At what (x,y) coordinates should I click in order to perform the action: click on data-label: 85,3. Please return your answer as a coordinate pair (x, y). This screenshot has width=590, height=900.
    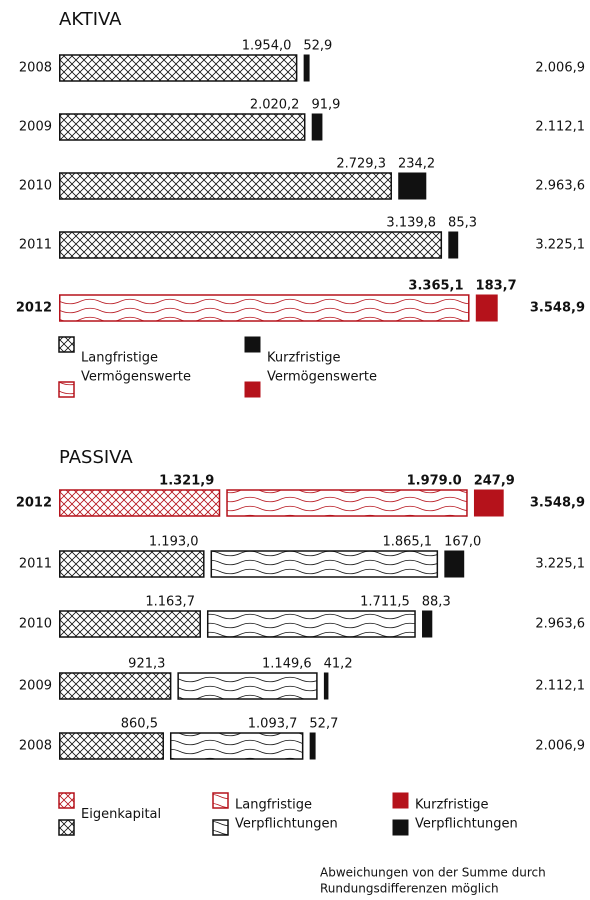
    Looking at the image, I should click on (462, 223).